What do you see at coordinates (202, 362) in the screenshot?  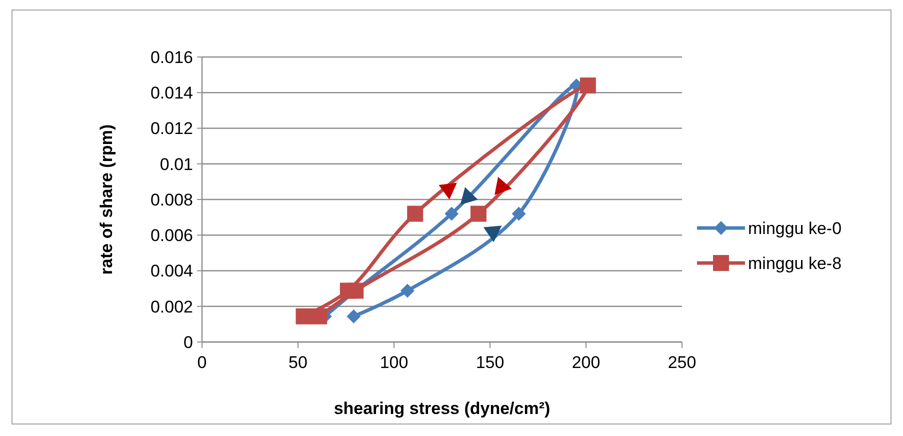 I see `x-tick-label: 0` at bounding box center [202, 362].